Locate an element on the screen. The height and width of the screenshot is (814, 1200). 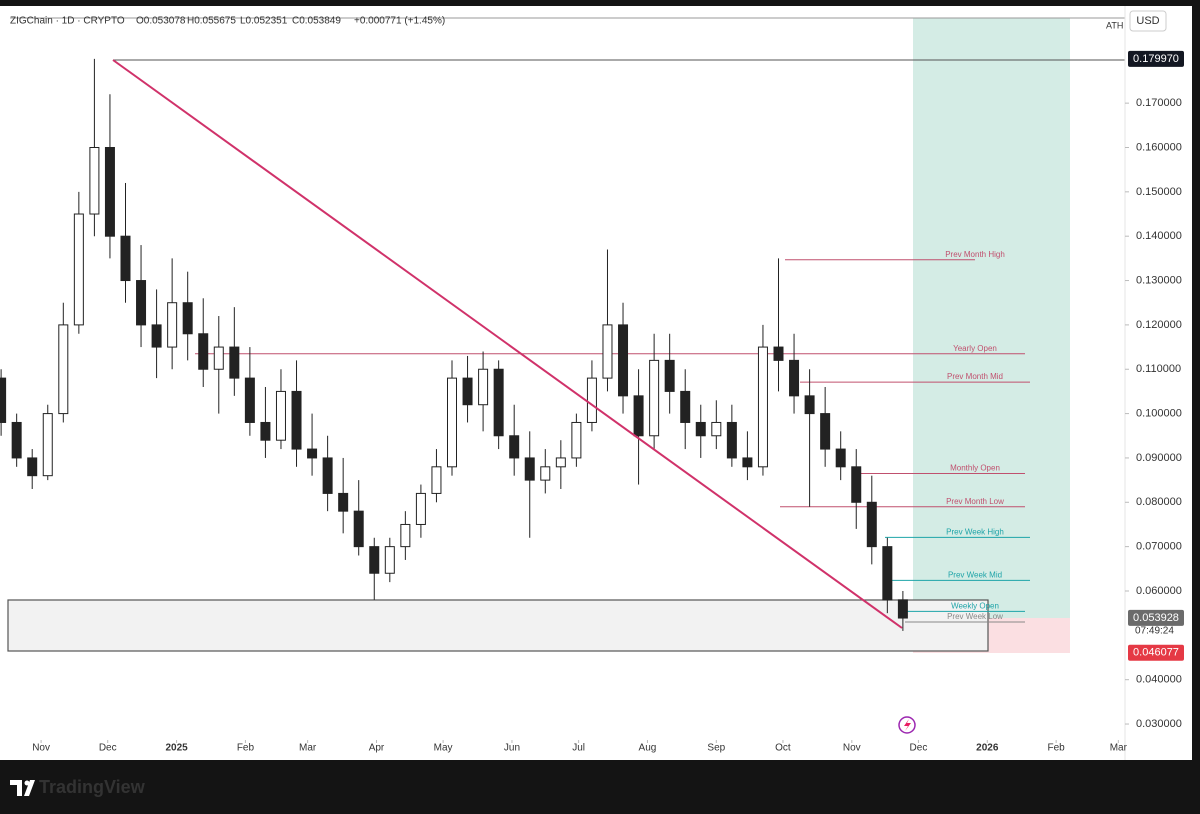
header-close: C0.053849 is located at coordinates (316, 21).